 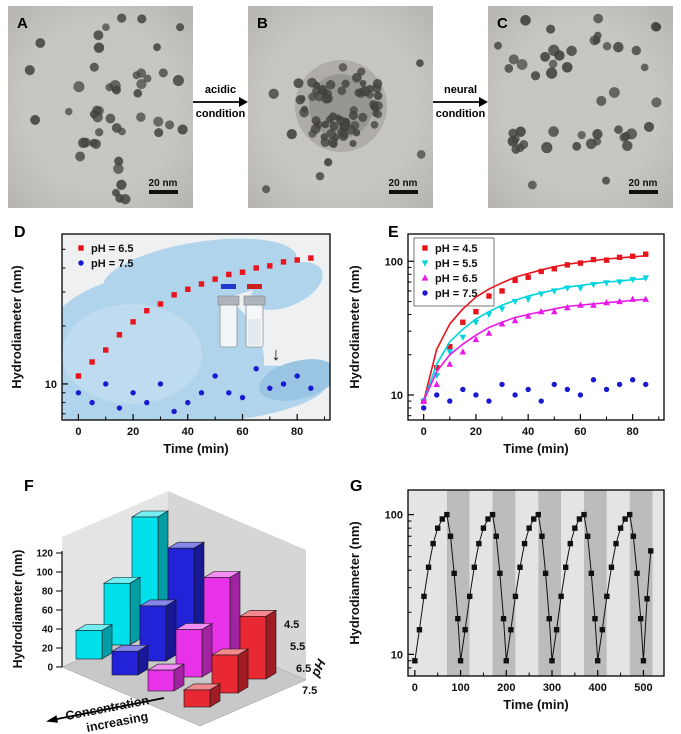 I want to click on bar-side, so click(x=243, y=671).